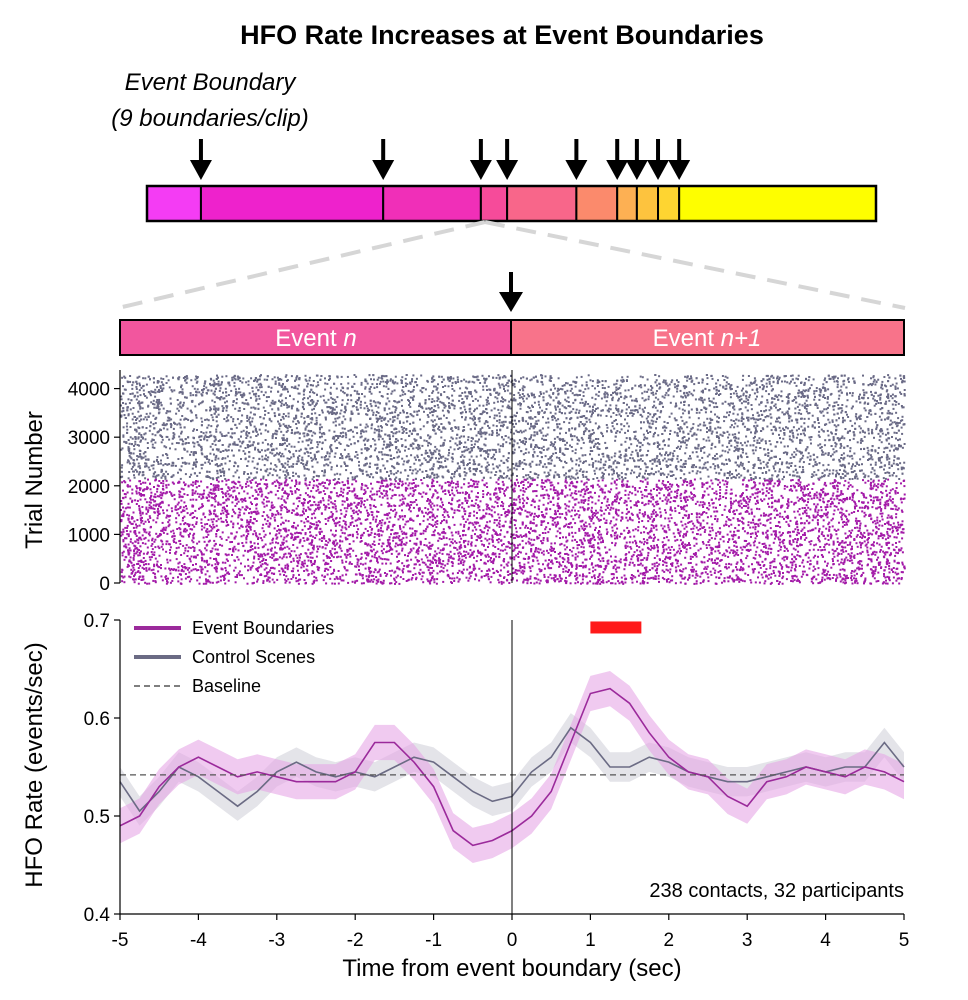 This screenshot has height=1000, width=968. Describe the element at coordinates (513, 427) in the screenshot. I see `raster-dots-control-scenes` at that location.